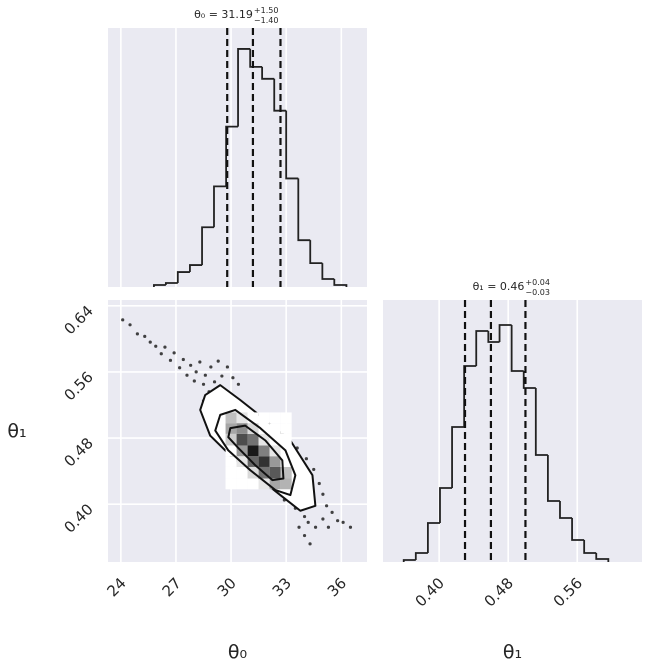 The image size is (650, 670). I want to click on x-tick-label: 33, so click(282, 587).